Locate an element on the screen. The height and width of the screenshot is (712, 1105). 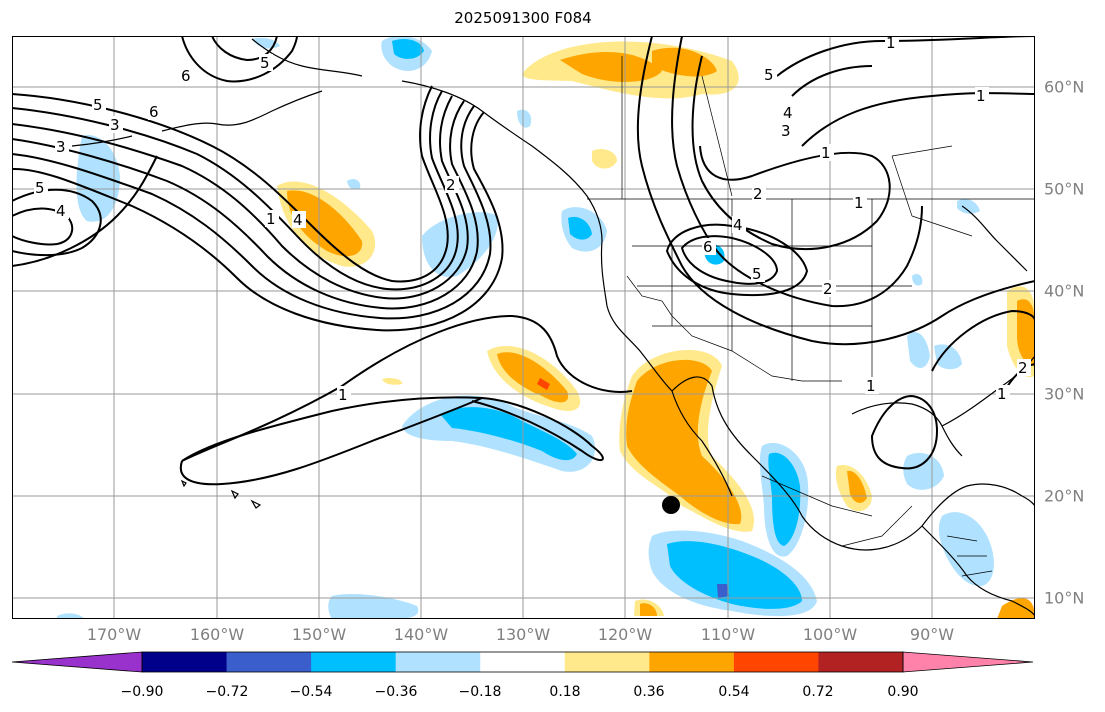
longitude-tick-label: 140°W is located at coordinates (421, 634).